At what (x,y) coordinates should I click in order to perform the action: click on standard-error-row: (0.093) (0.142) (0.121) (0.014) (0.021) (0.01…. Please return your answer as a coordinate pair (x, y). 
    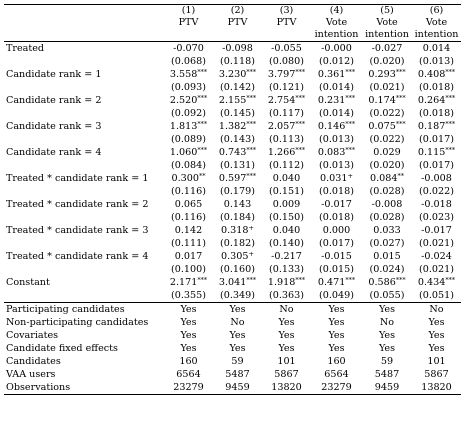
    Looking at the image, I should click on (232, 87).